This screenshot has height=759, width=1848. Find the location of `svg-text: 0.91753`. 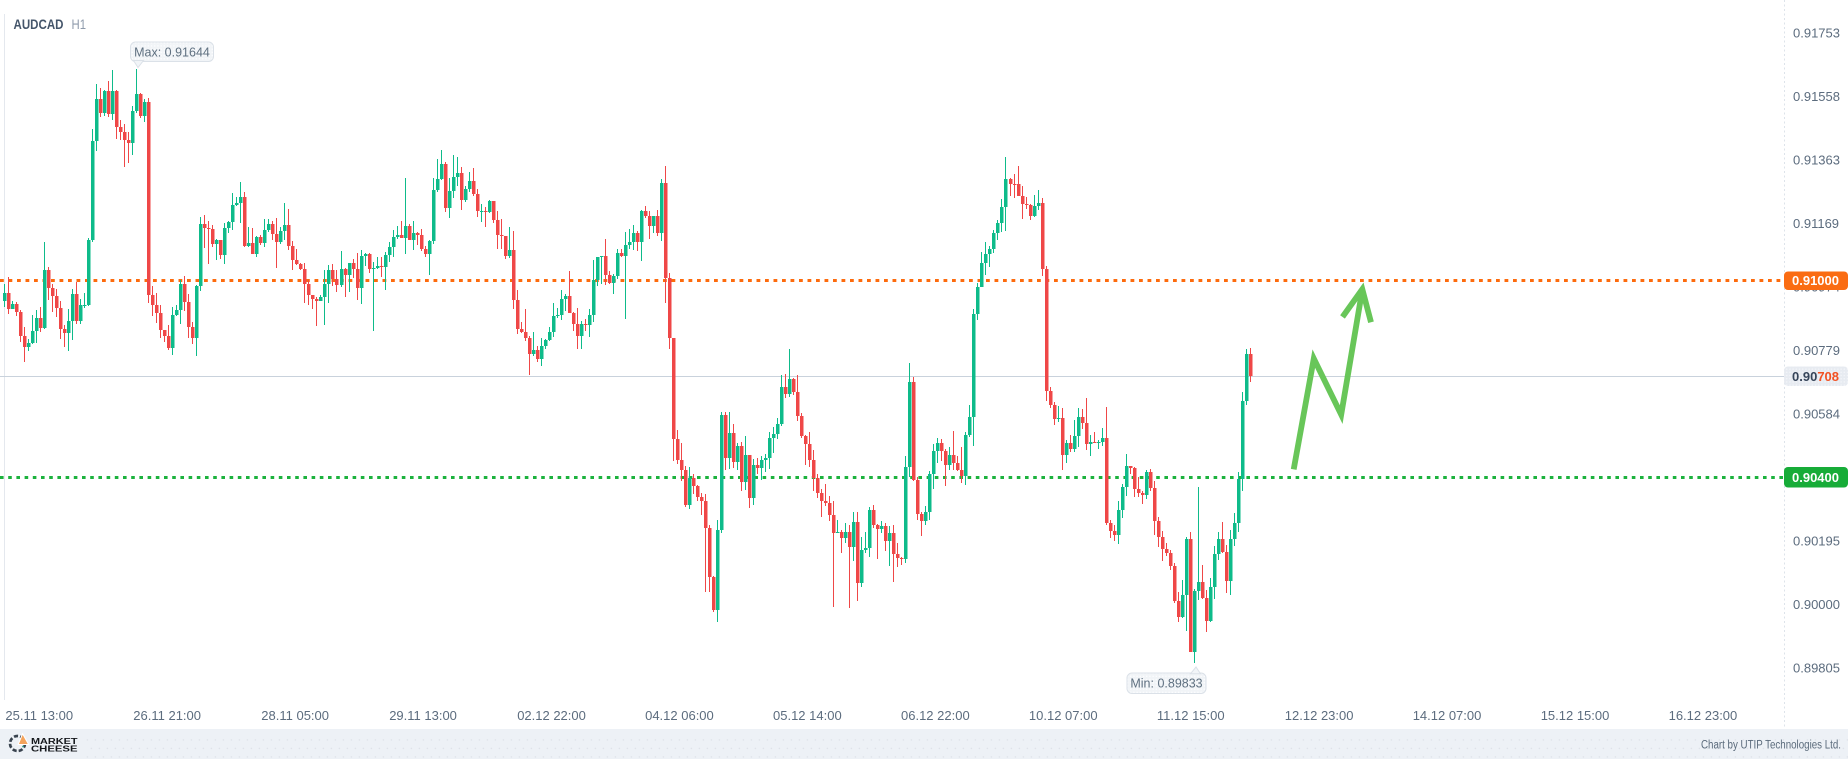

svg-text: 0.91753 is located at coordinates (1816, 33).